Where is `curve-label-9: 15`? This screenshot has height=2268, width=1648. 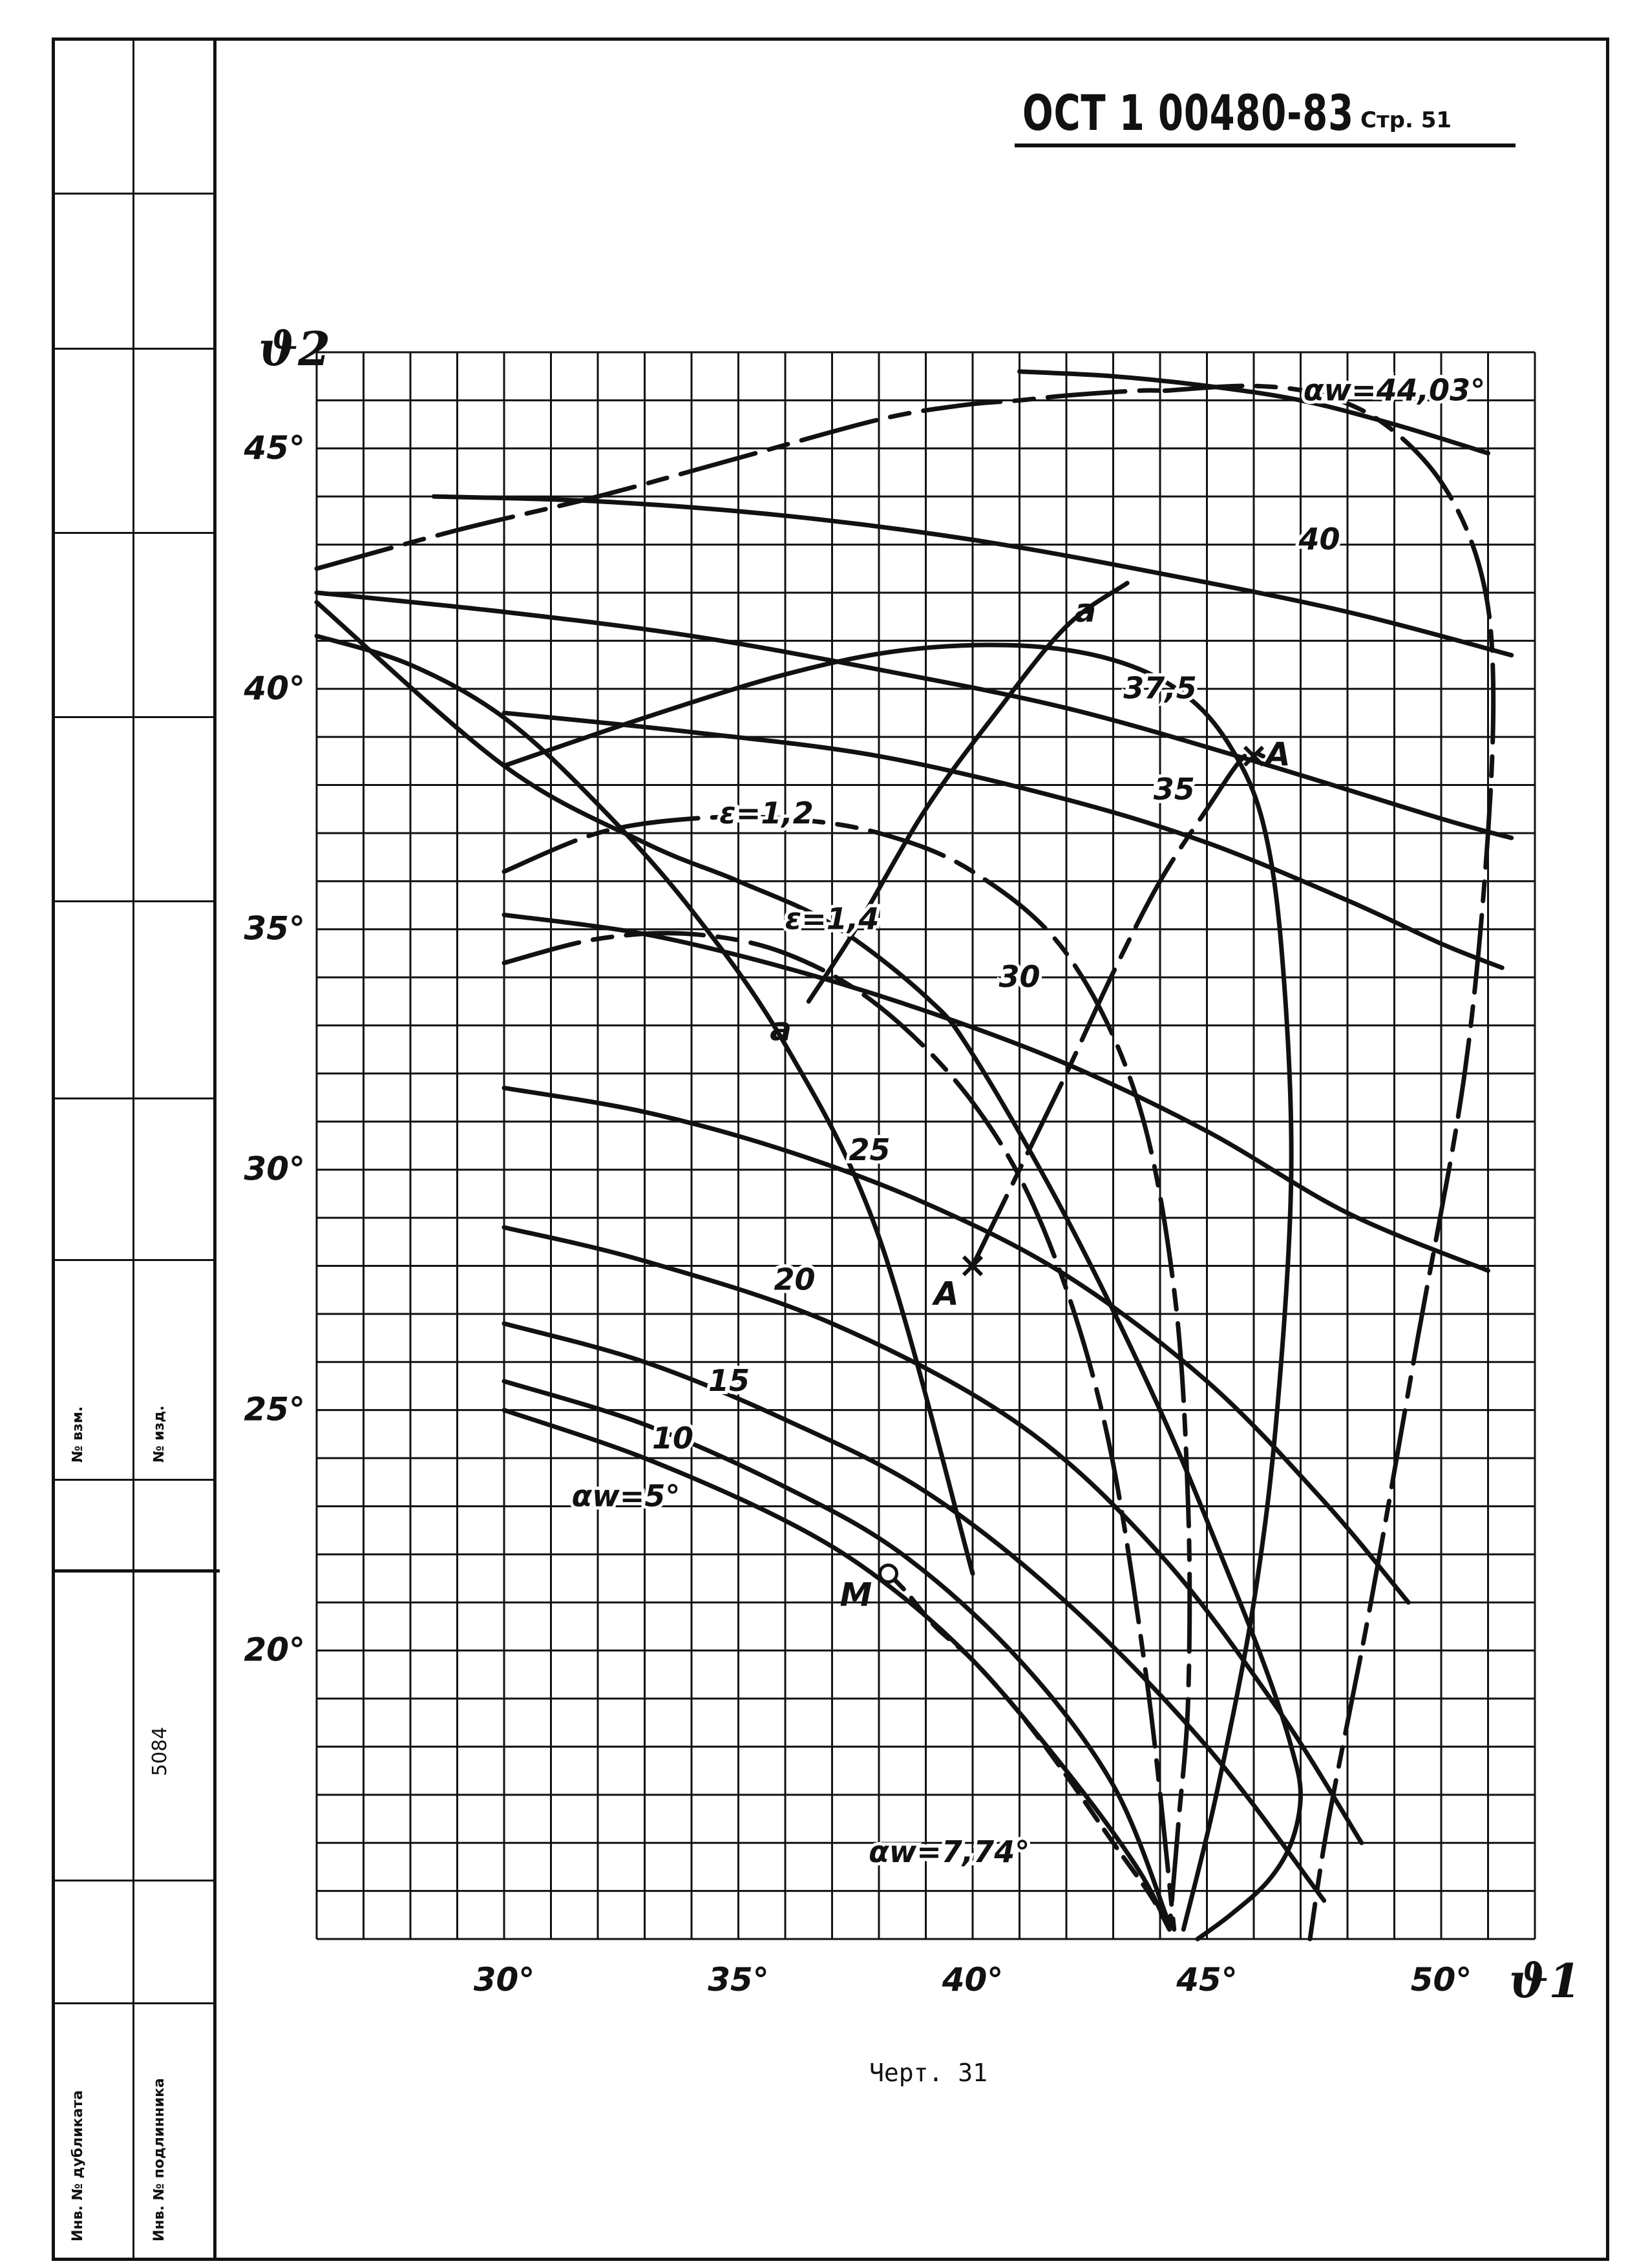
curve-label-9: 15 is located at coordinates (729, 1380).